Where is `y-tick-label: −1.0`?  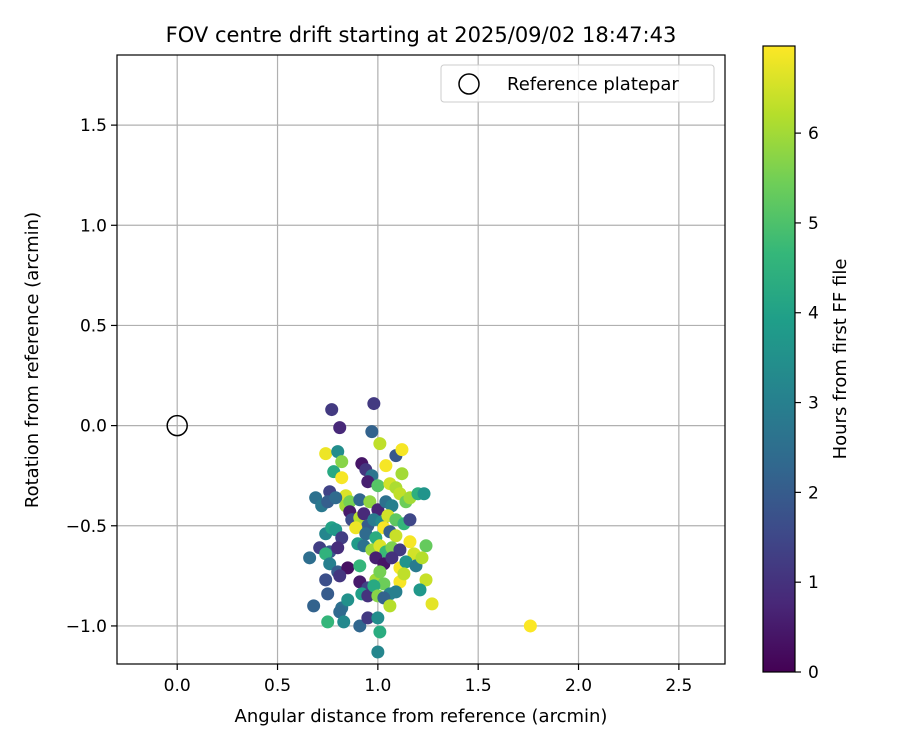 y-tick-label: −1.0 is located at coordinates (86, 627).